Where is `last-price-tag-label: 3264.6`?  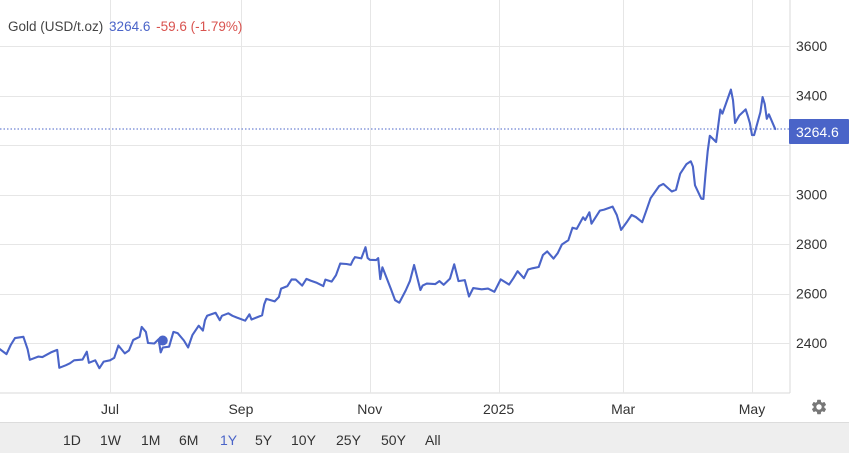 last-price-tag-label: 3264.6 is located at coordinates (817, 132).